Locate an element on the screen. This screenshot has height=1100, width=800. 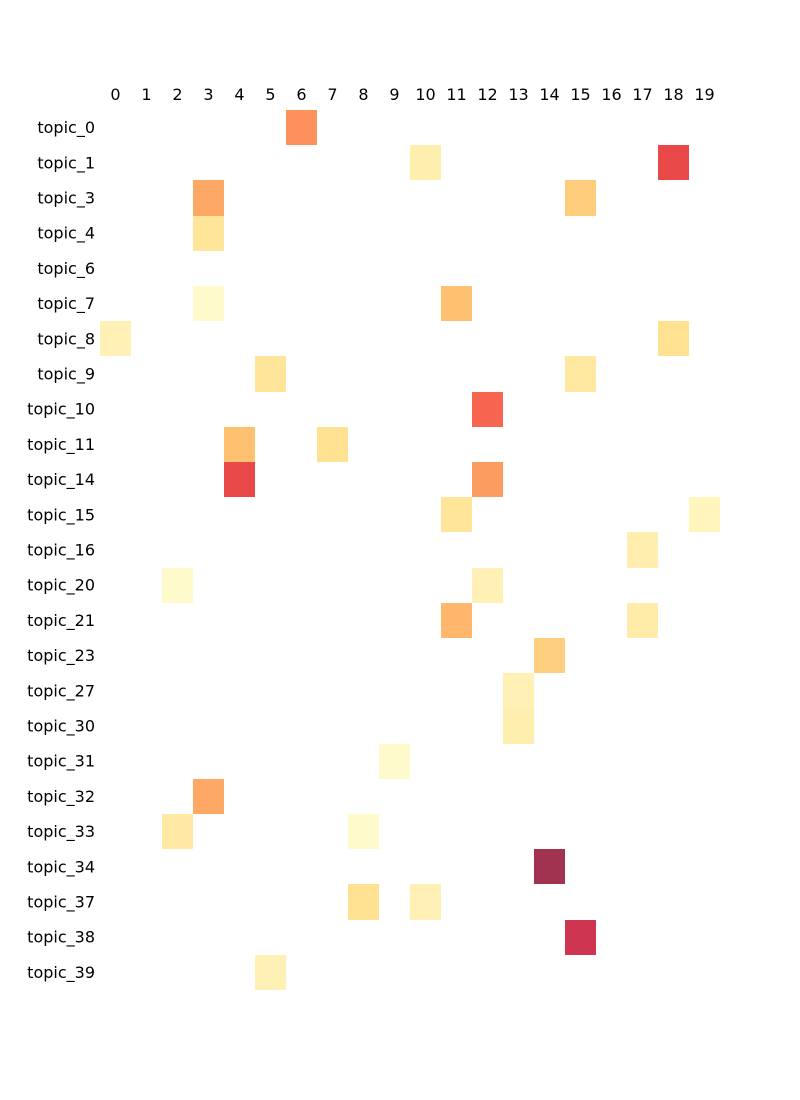
x-tick-label-16: 16 is located at coordinates (611, 94).